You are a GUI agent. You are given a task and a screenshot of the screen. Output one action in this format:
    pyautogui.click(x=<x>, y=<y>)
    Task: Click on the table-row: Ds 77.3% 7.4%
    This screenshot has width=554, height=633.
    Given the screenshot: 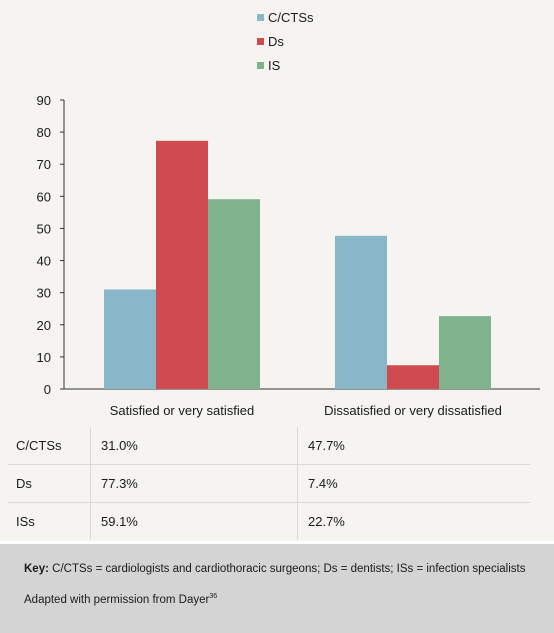 What is the action you would take?
    pyautogui.click(x=269, y=483)
    